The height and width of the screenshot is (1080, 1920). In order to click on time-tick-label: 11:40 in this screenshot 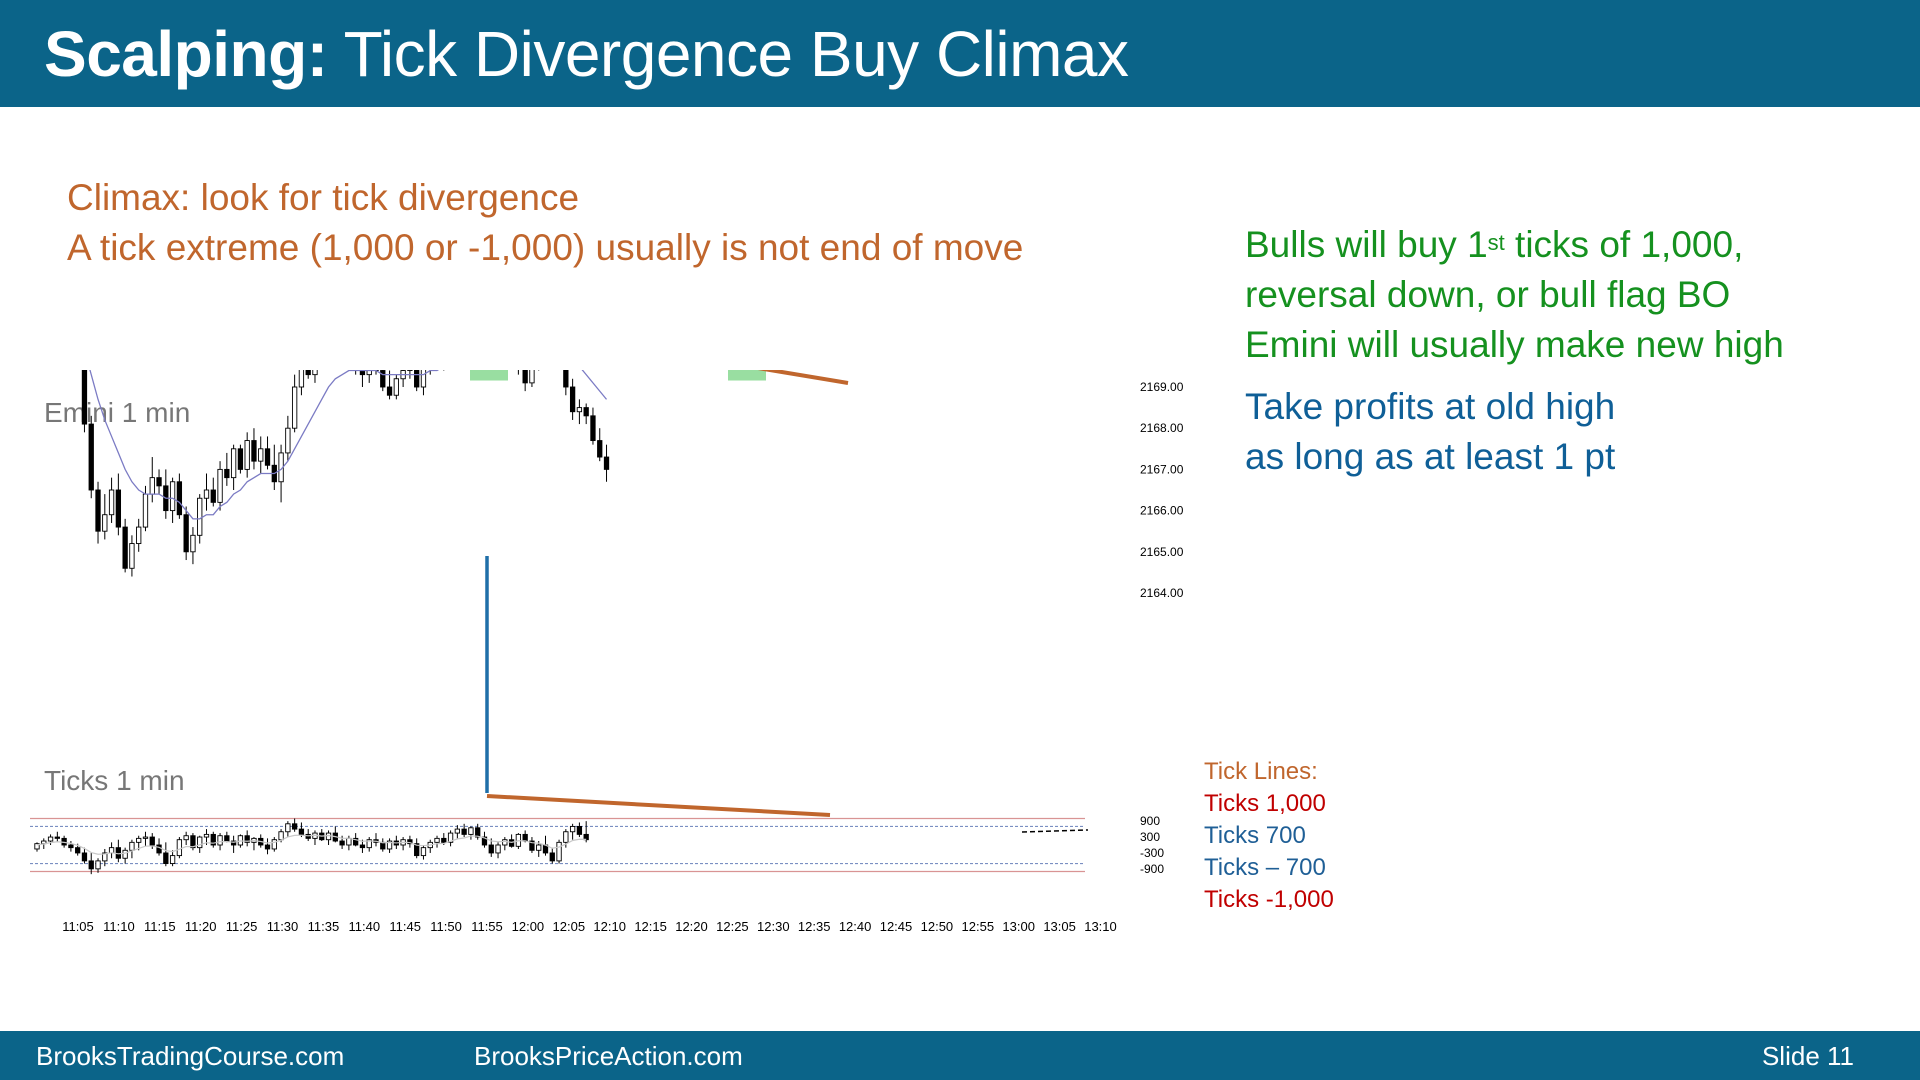, I will do `click(365, 926)`.